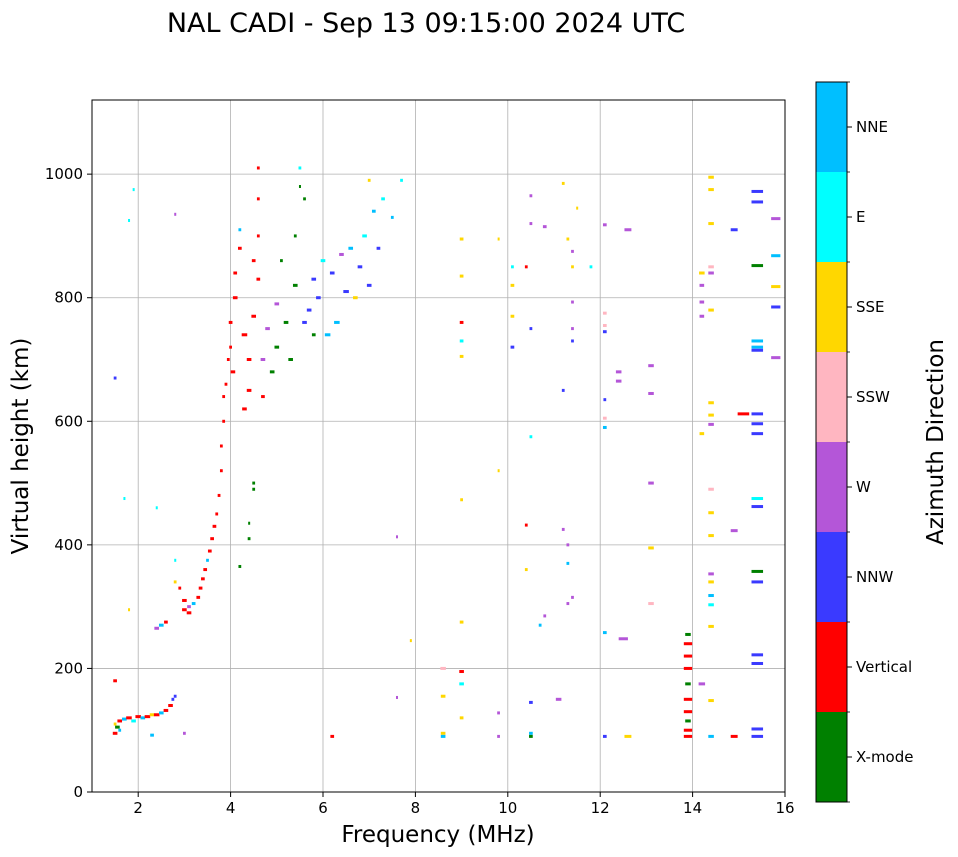  I want to click on colorbar-label-w: W, so click(863, 487).